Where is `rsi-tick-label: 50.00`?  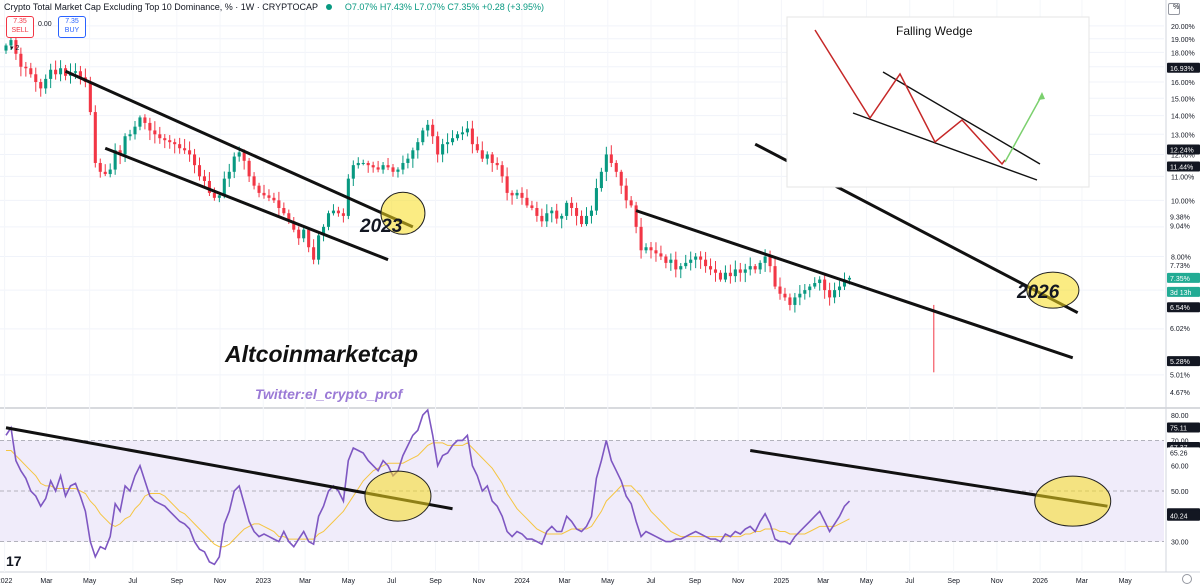 rsi-tick-label: 50.00 is located at coordinates (1180, 492).